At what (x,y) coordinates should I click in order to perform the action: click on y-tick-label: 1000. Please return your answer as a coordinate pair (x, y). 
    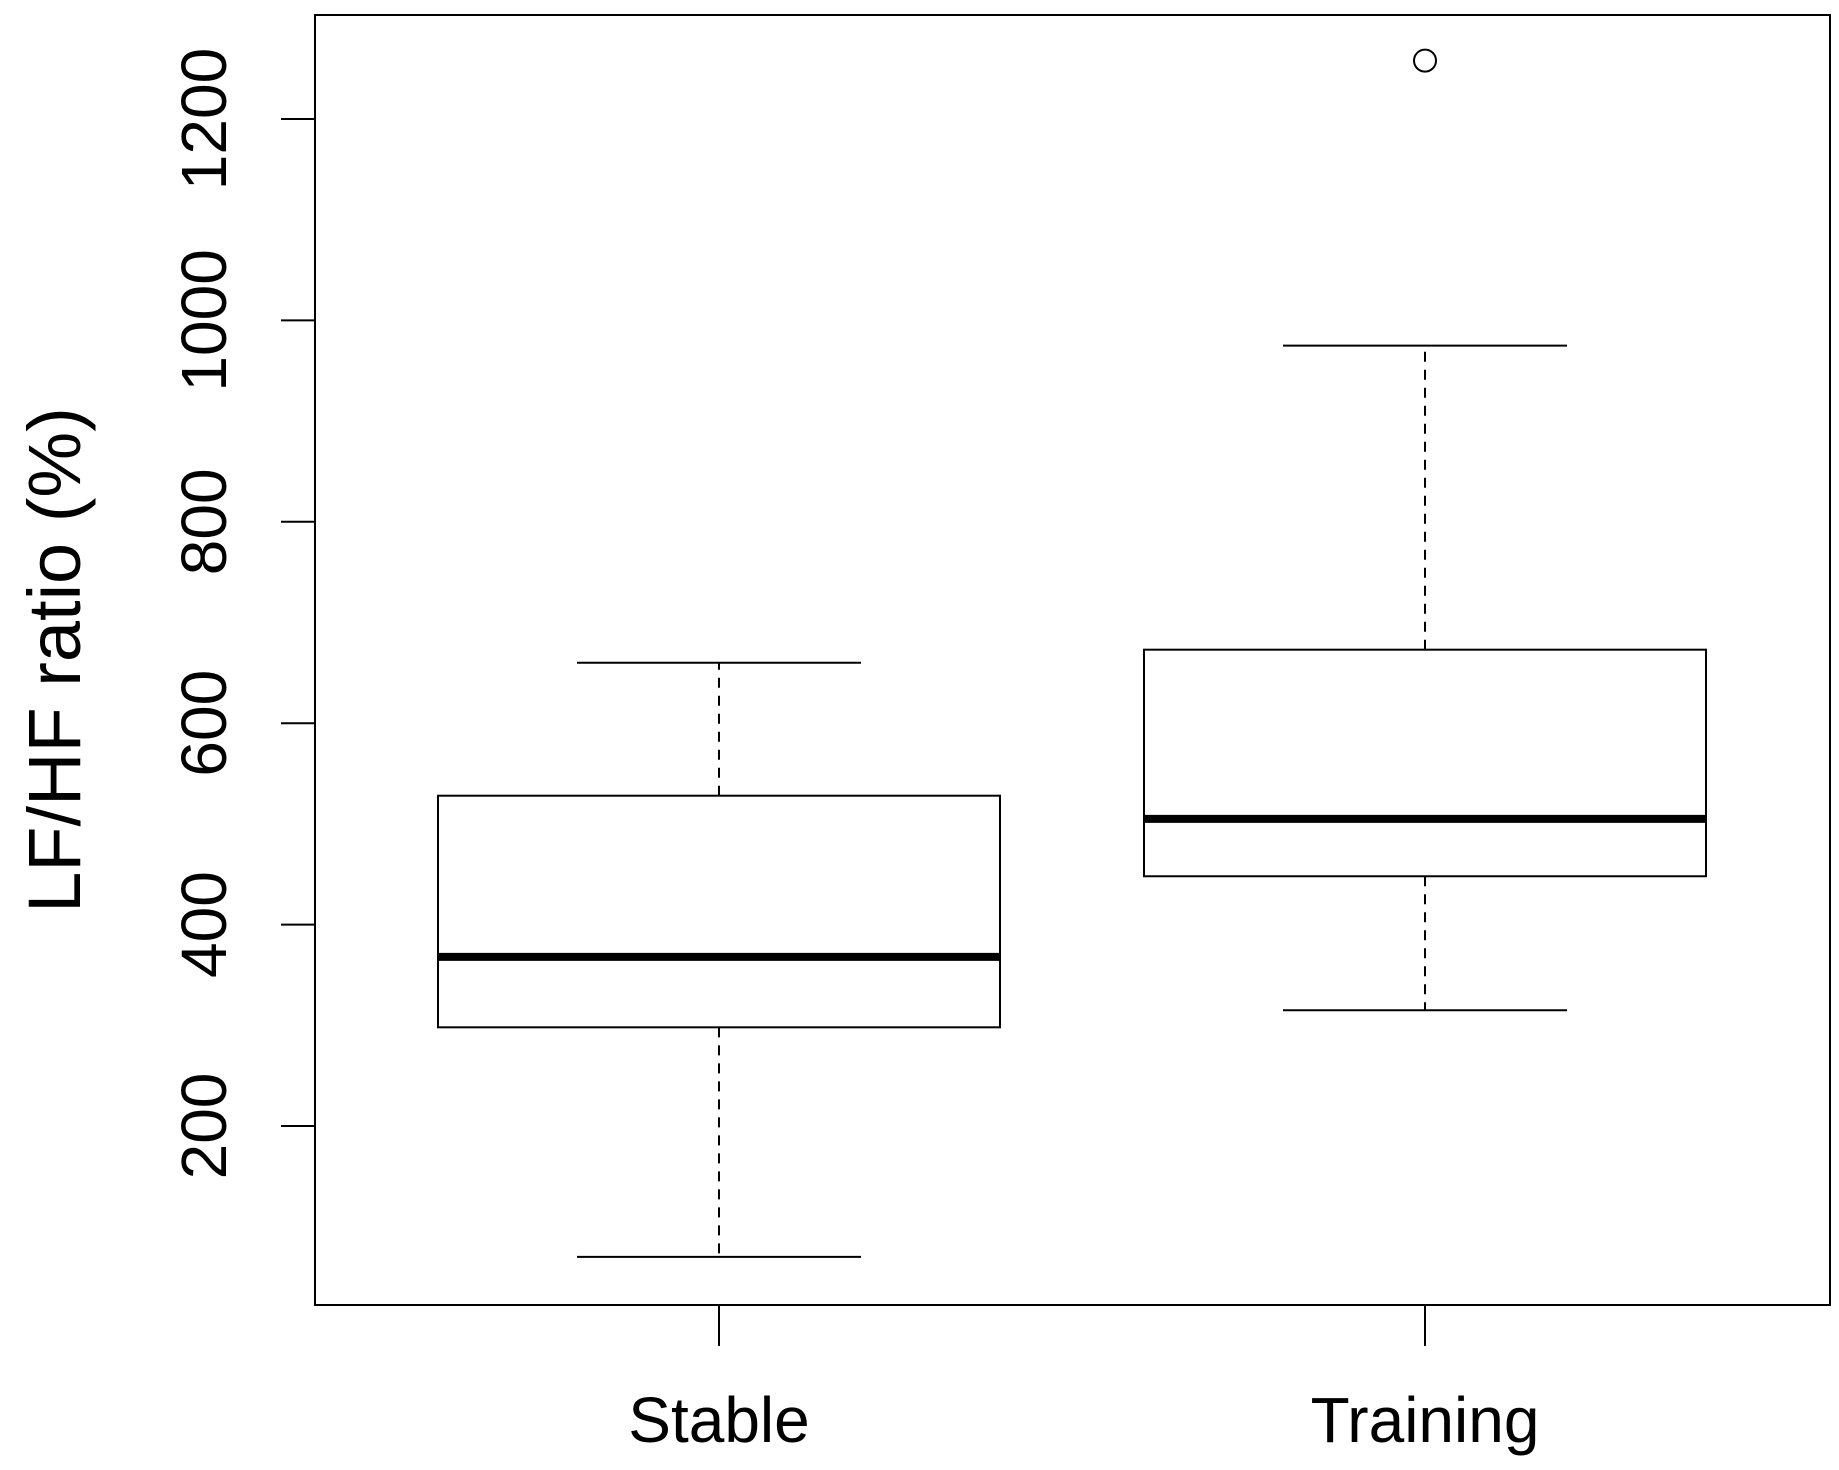
    Looking at the image, I should click on (204, 320).